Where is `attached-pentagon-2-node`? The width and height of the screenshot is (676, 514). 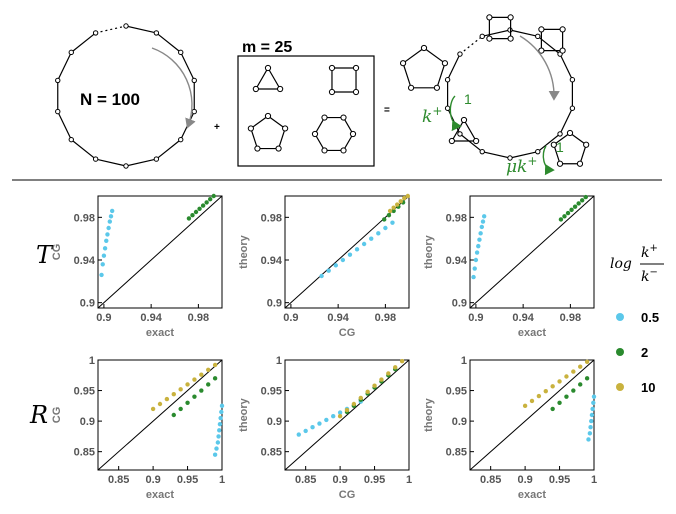 attached-pentagon-2-node is located at coordinates (580, 163).